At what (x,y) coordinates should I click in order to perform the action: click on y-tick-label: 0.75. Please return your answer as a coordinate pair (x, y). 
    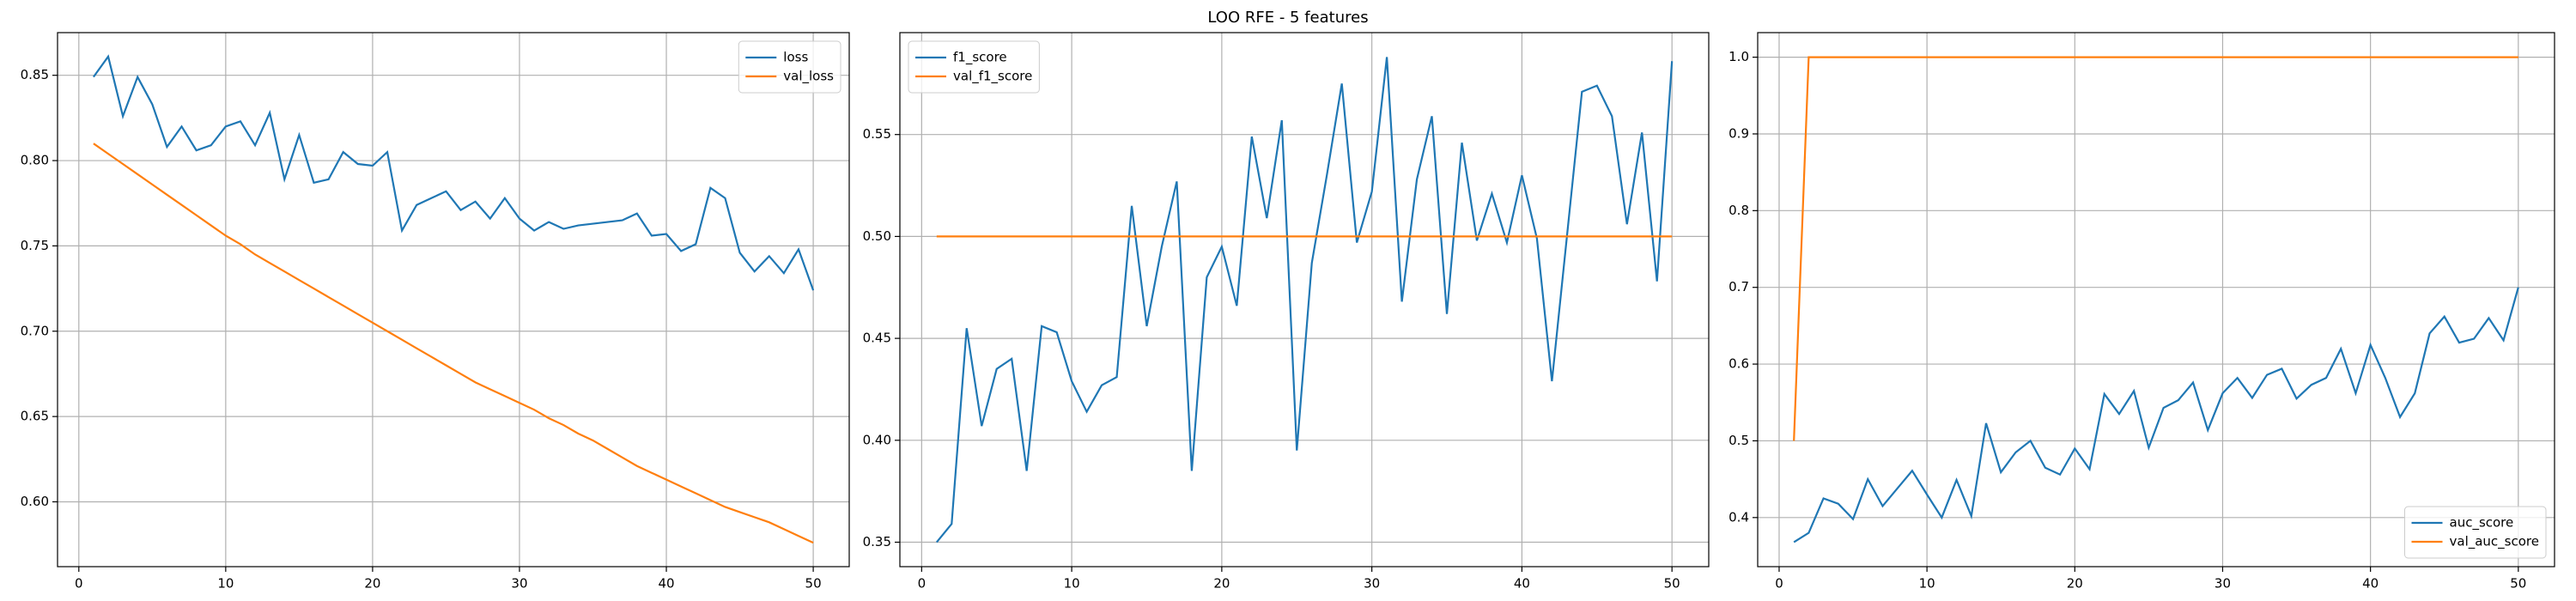
    Looking at the image, I should click on (35, 245).